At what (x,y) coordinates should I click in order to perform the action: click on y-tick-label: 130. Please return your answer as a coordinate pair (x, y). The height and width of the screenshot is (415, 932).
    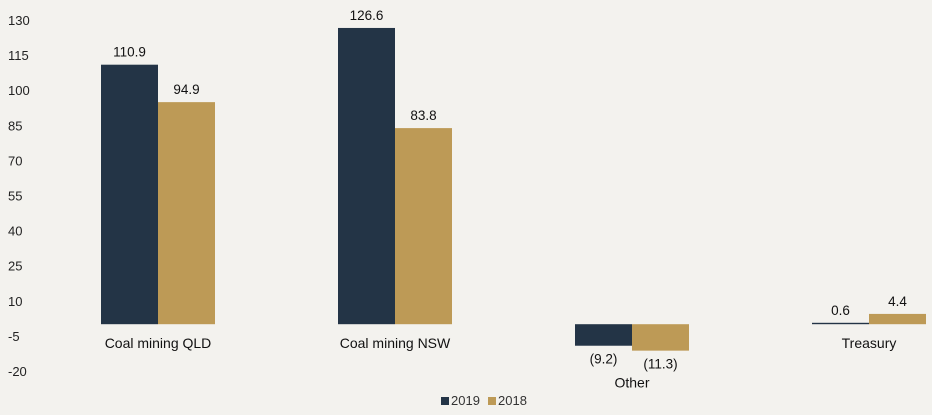
    Looking at the image, I should click on (19, 20).